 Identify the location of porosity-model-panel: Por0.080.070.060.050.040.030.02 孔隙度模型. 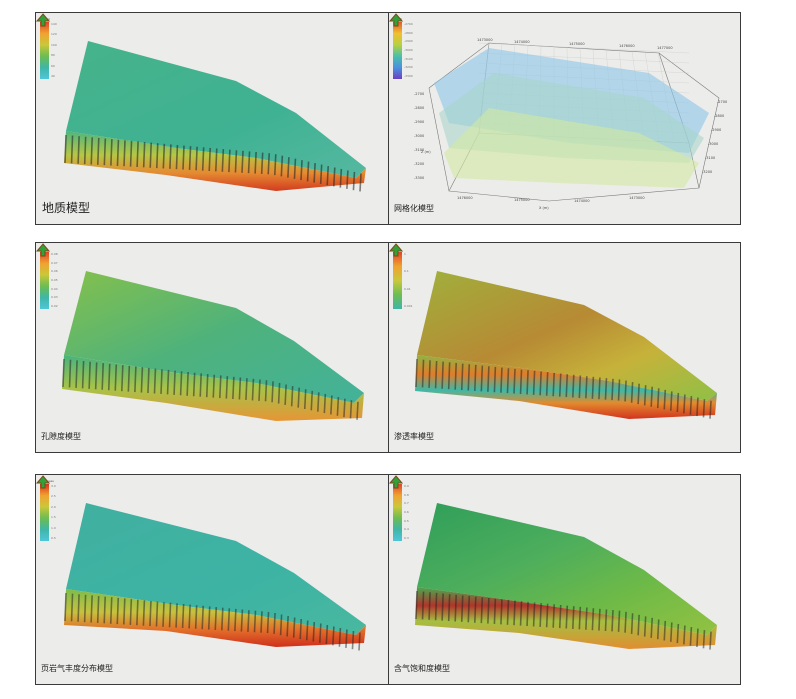
(212, 347).